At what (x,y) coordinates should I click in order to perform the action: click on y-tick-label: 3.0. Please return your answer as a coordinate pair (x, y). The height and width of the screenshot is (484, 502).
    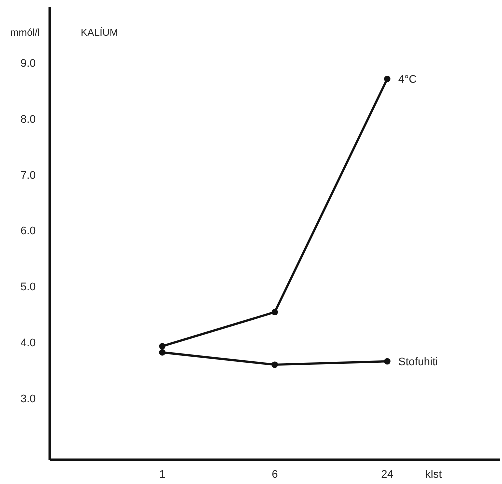
    Looking at the image, I should click on (28, 399).